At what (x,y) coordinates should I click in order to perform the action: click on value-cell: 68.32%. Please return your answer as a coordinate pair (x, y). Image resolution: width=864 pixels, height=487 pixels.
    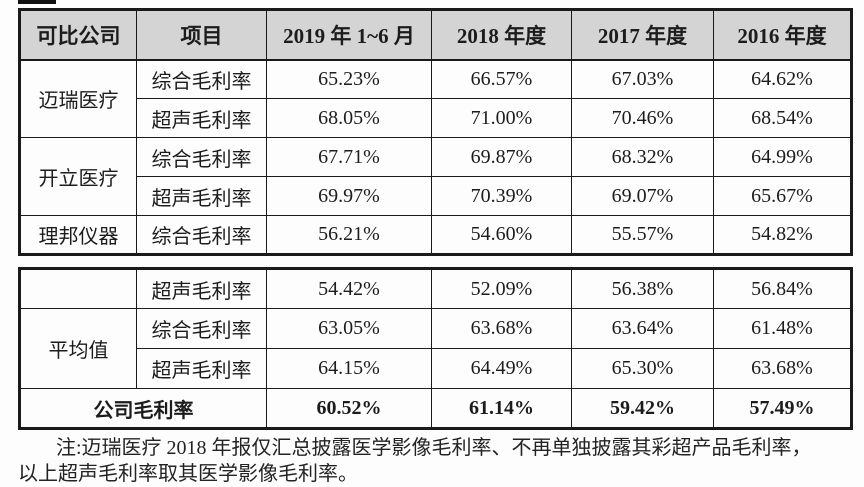
    Looking at the image, I should click on (642, 157).